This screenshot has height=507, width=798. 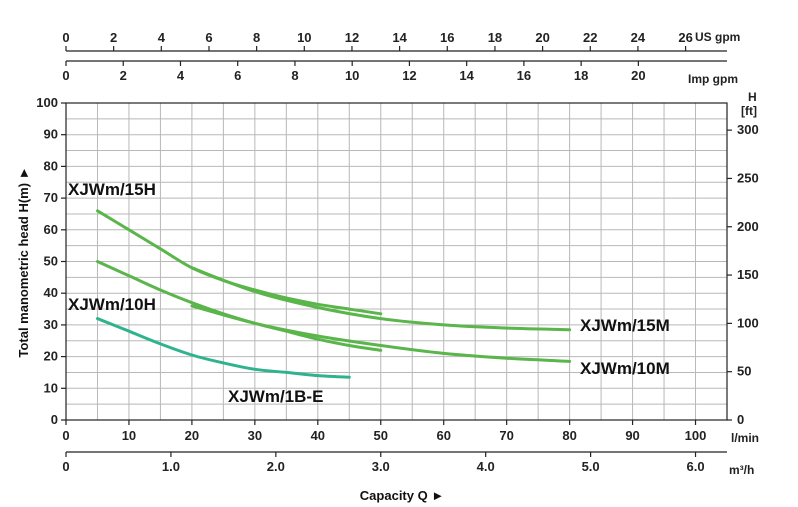 What do you see at coordinates (744, 371) in the screenshot?
I see `ft-tick-label: 50` at bounding box center [744, 371].